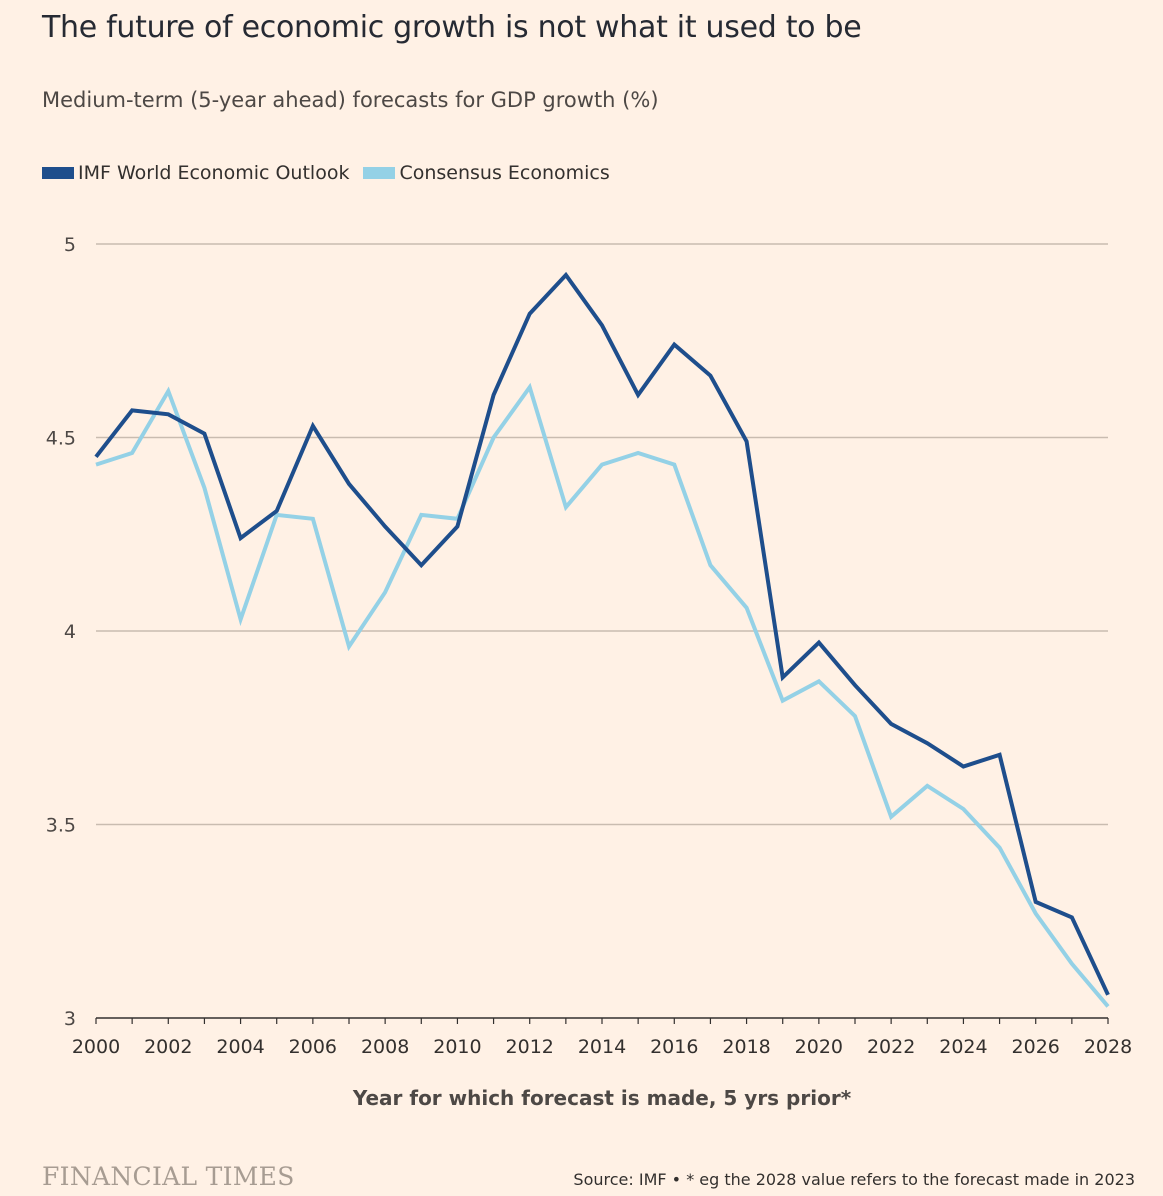 The height and width of the screenshot is (1196, 1163). I want to click on ft-logo: FINANCIAL TIMES, so click(168, 1176).